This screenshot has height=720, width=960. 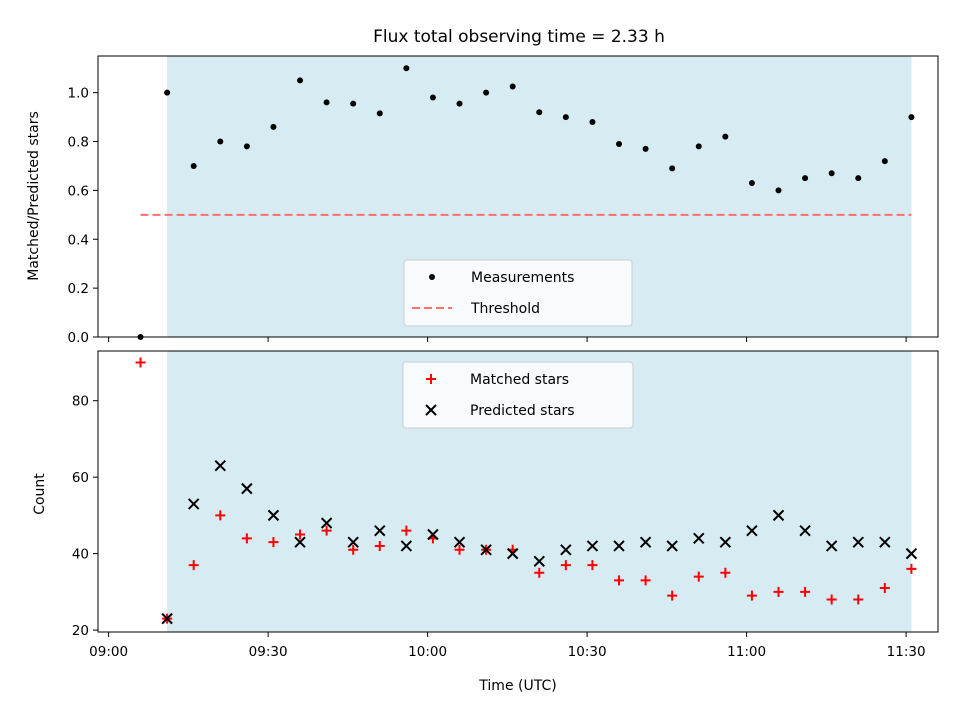 I want to click on x-tick-label: 11:00, so click(x=746, y=652).